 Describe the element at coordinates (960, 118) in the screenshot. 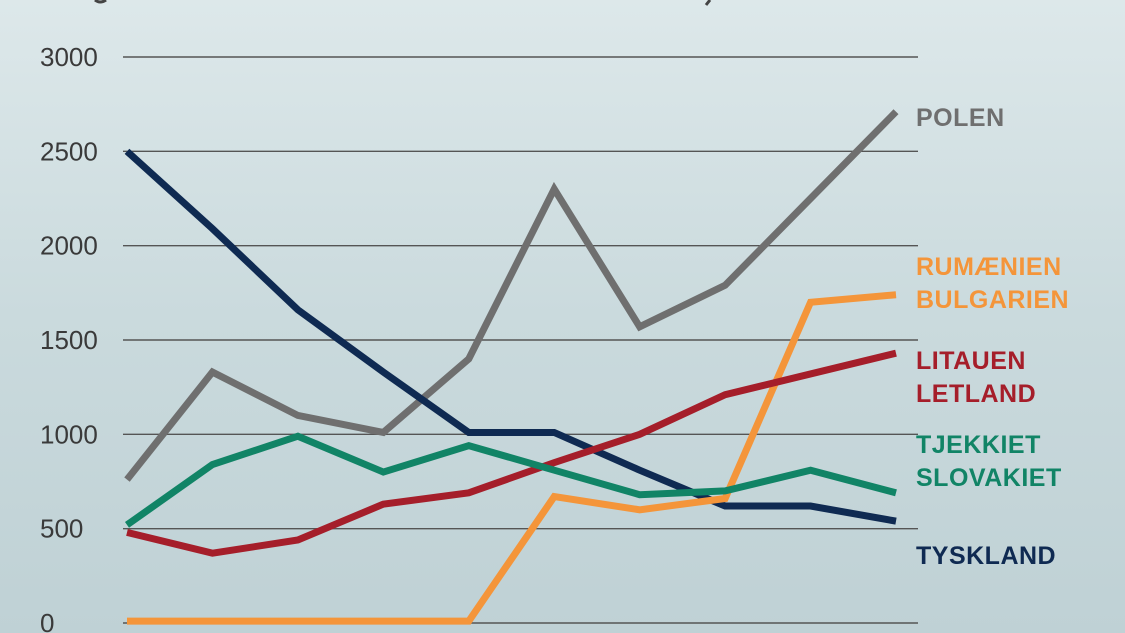

I see `series-label-polen: POLEN` at that location.